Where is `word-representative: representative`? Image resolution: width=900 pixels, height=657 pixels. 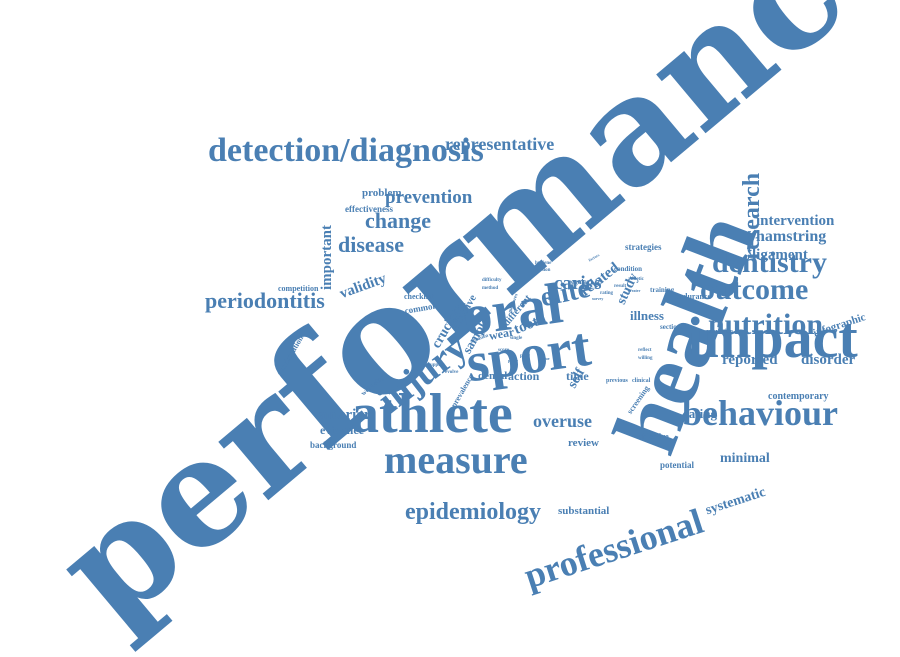 word-representative: representative is located at coordinates (500, 144).